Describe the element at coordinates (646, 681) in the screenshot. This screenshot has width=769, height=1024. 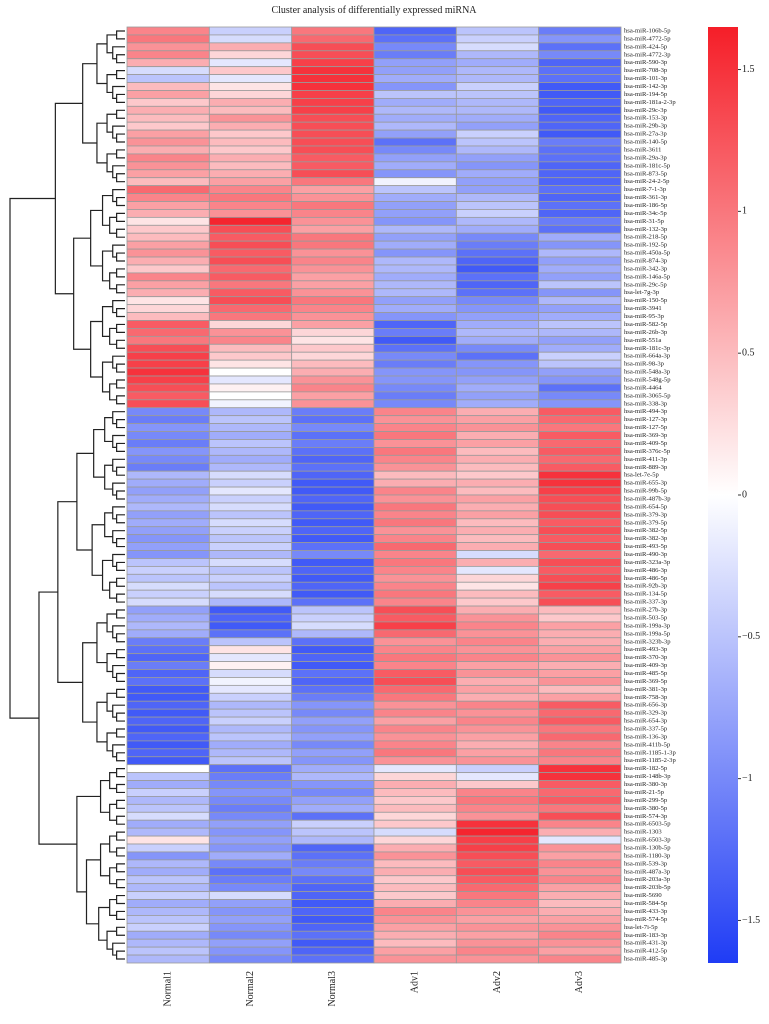
I see `row-label: hsa-miR-369-5p` at that location.